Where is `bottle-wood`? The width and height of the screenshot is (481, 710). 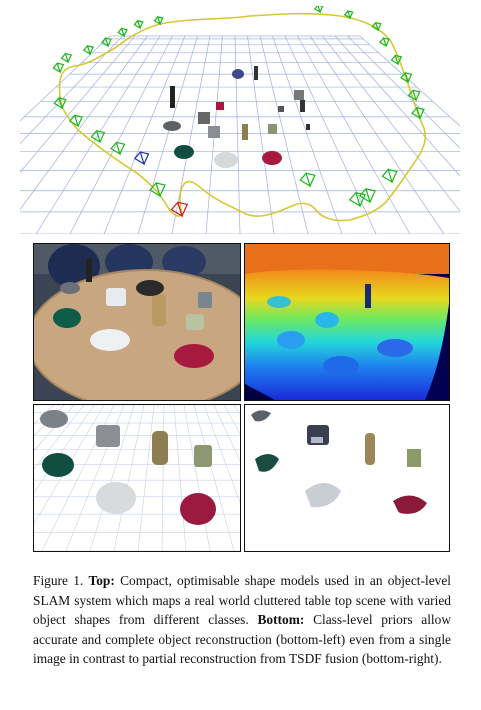
bottle-wood is located at coordinates (159, 310).